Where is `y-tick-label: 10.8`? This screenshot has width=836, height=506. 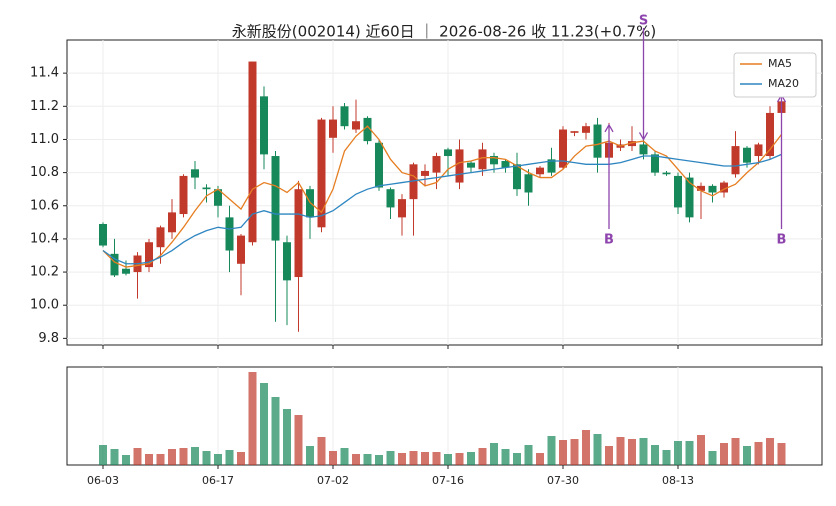 y-tick-label: 10.8 is located at coordinates (44, 172).